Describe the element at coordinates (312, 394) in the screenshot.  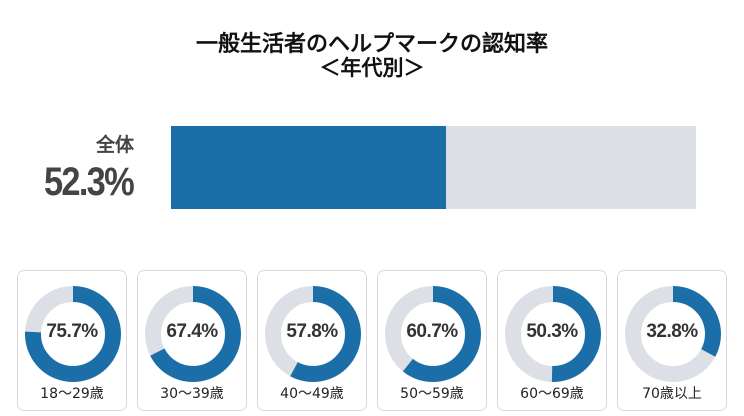
I see `age-group-label: 40〜49歳` at that location.